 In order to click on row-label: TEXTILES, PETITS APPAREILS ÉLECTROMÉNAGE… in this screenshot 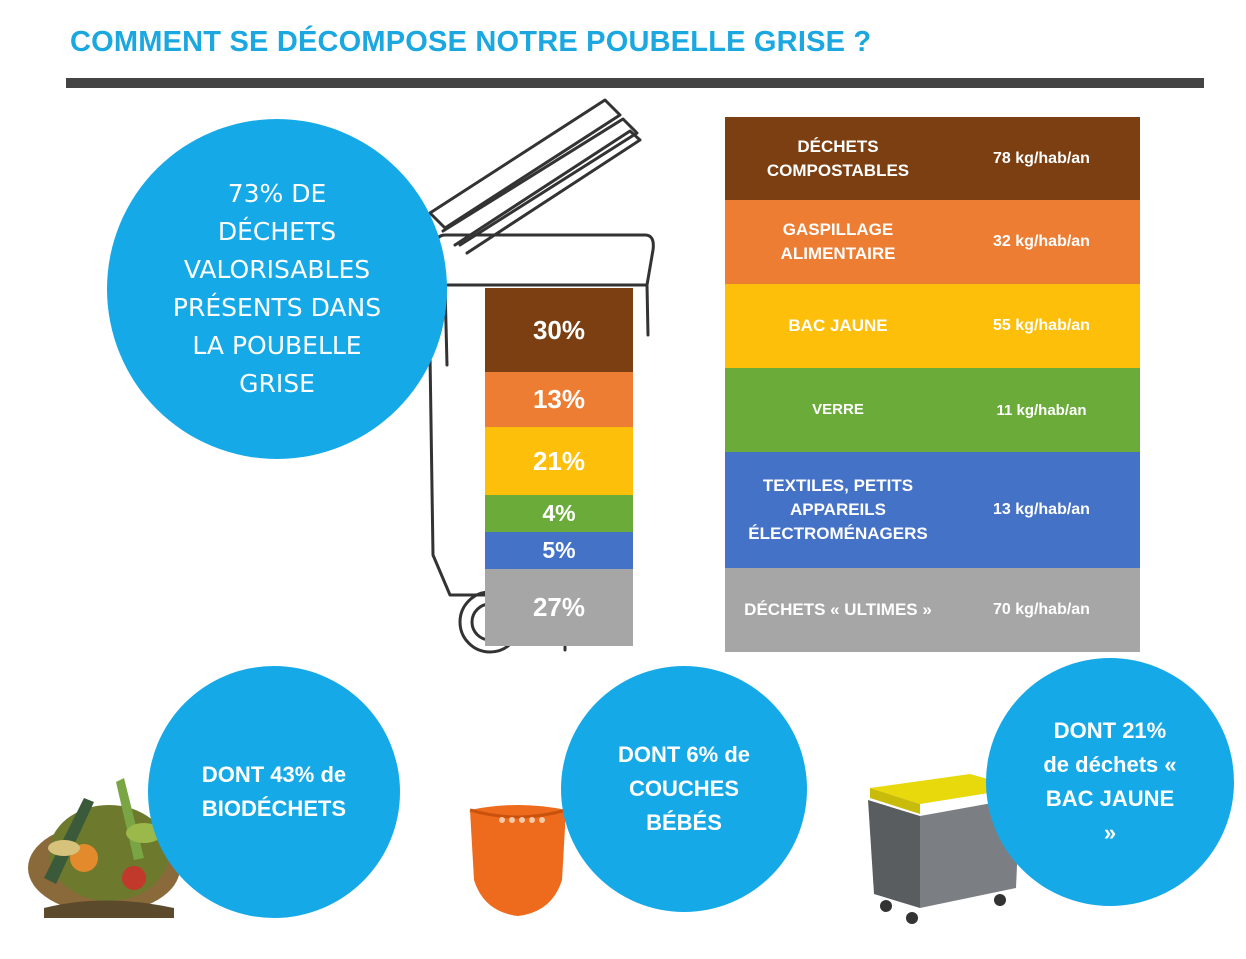, I will do `click(838, 509)`.